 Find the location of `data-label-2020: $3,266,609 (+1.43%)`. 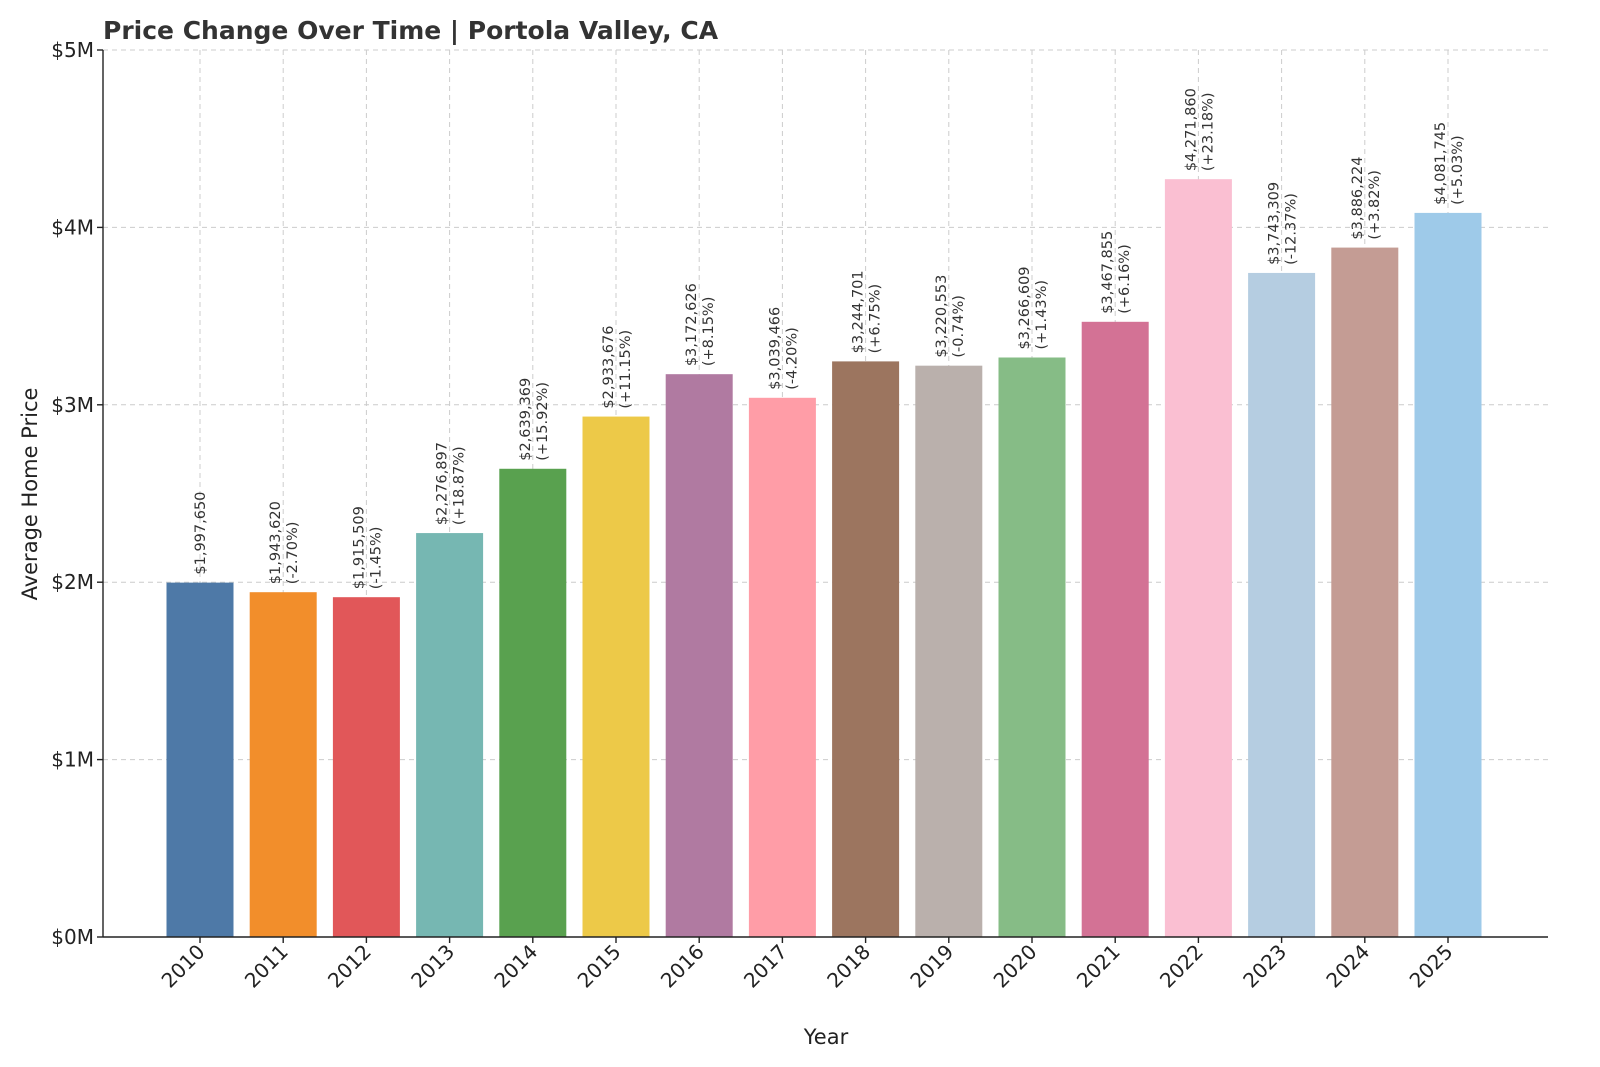

data-label-2020: $3,266,609 (+1.43%) is located at coordinates (1033, 307).